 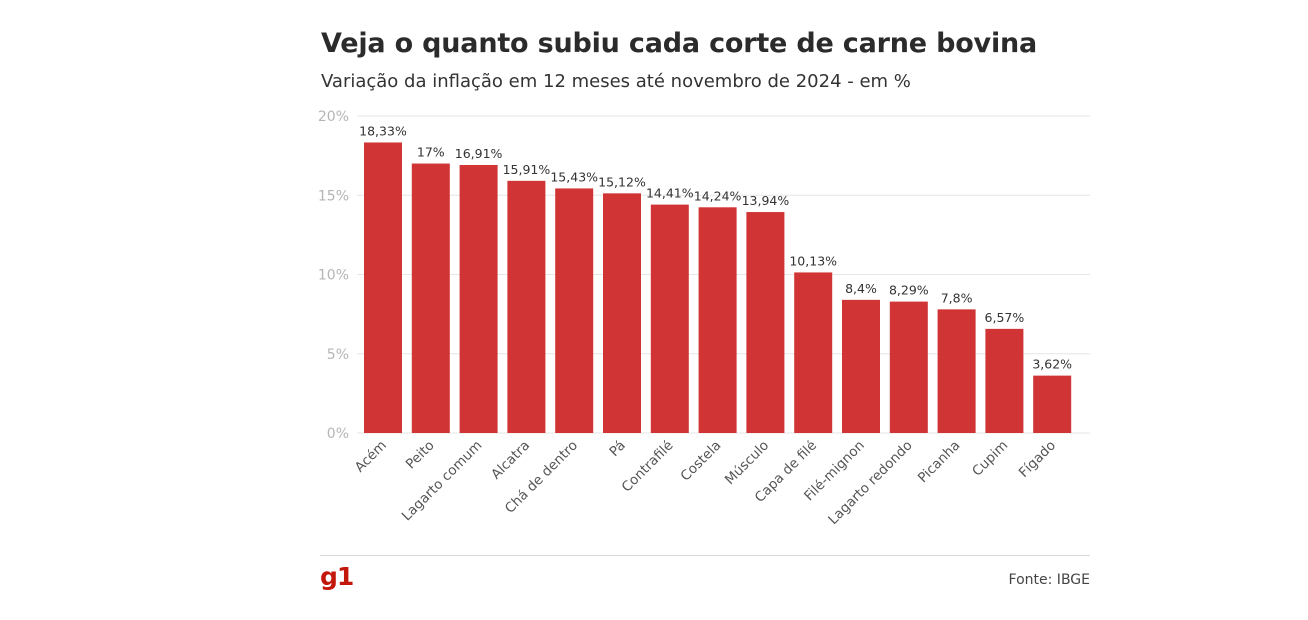 I want to click on value-label: 10,13%, so click(x=813, y=260).